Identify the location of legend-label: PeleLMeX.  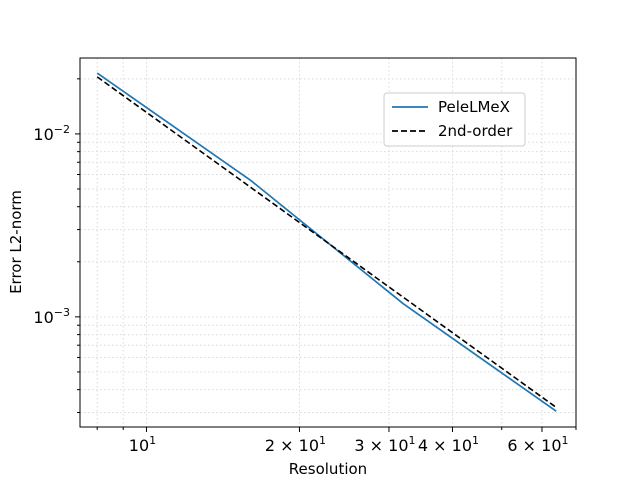
(474, 107).